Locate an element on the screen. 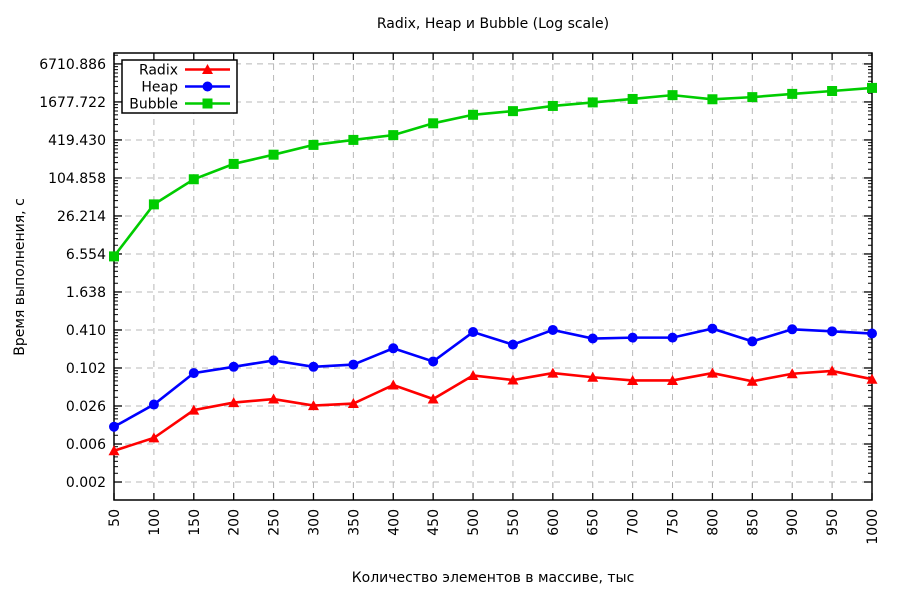 Image resolution: width=900 pixels, height=600 pixels. x-tick-label: 1000 is located at coordinates (873, 527).